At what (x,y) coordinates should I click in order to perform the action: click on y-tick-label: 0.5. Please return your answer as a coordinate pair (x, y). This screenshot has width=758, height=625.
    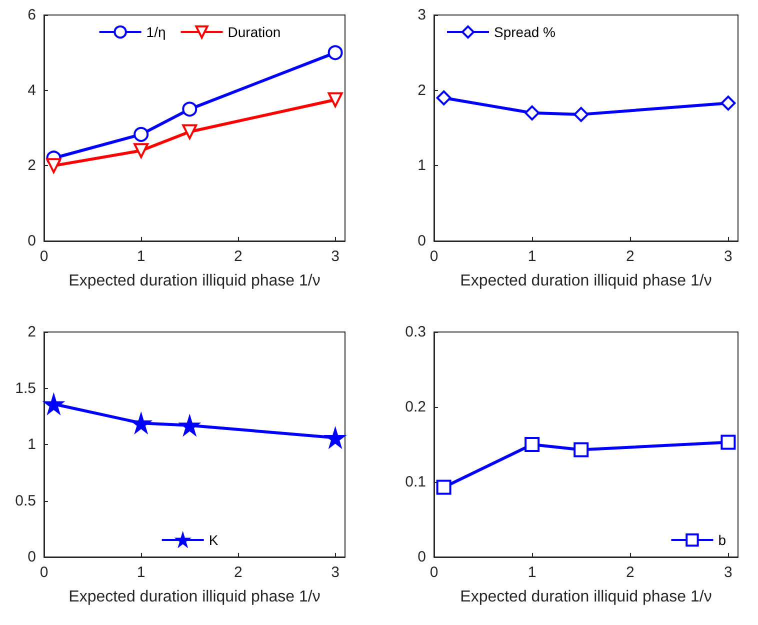
    Looking at the image, I should click on (25, 501).